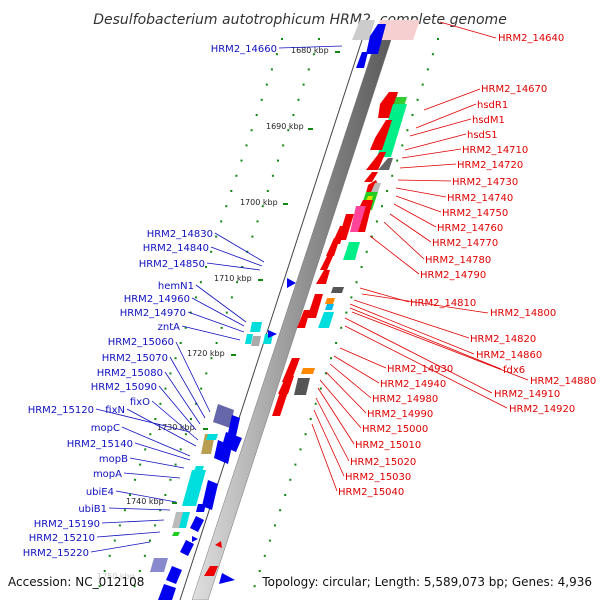 The image size is (600, 600). I want to click on accession-text: Accession: NC_012108, so click(76, 582).